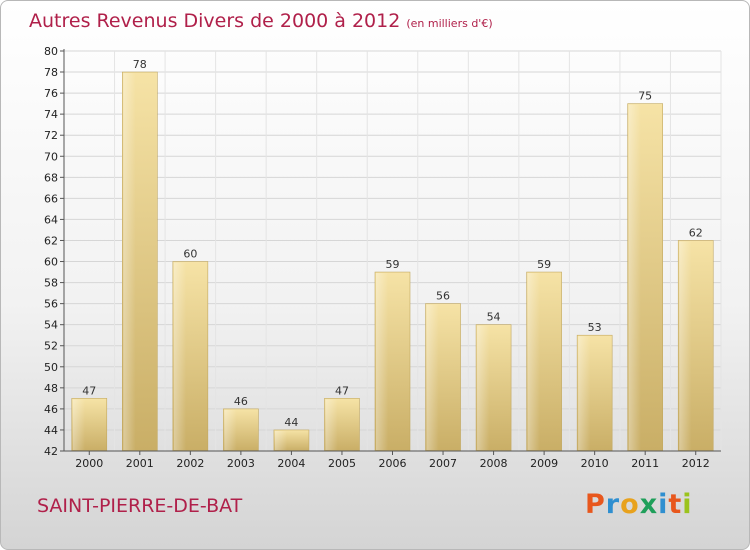 The height and width of the screenshot is (550, 750). What do you see at coordinates (51, 156) in the screenshot?
I see `y-tick-label: 70` at bounding box center [51, 156].